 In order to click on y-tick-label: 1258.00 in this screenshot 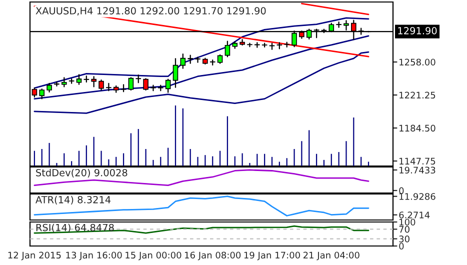, I will do `click(418, 62)`.